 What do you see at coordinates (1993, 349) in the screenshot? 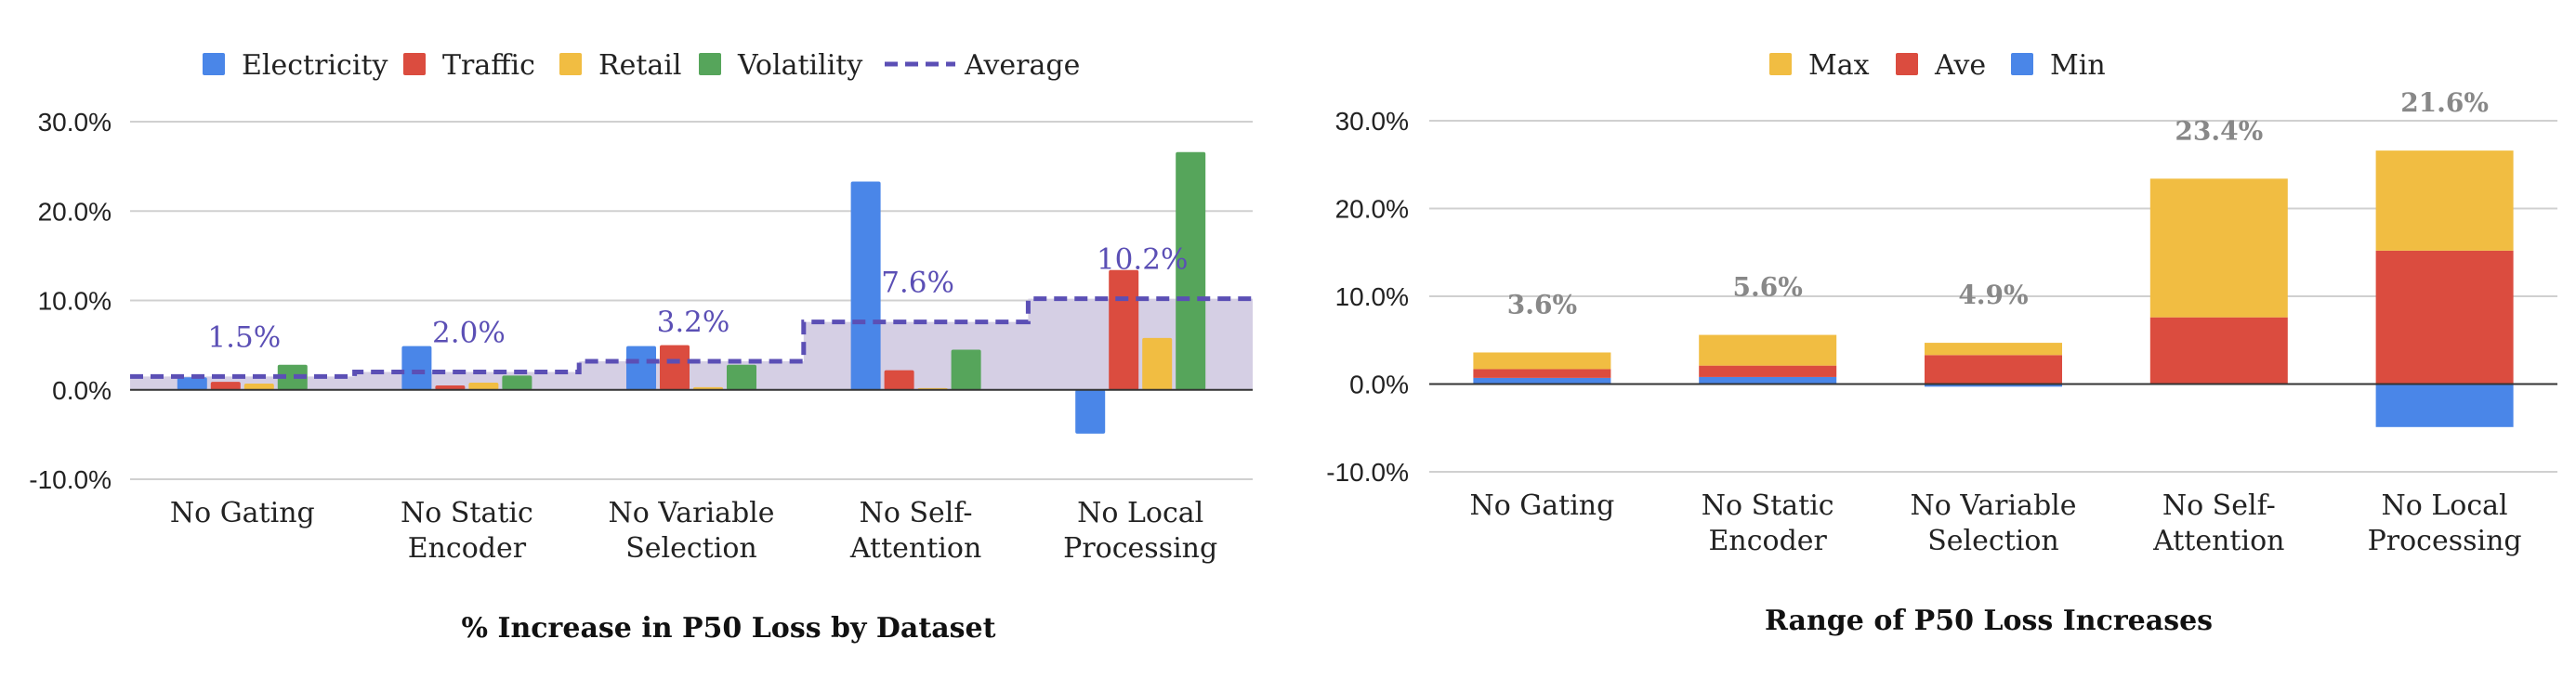
I see `bar-max-no-variable-selection` at bounding box center [1993, 349].